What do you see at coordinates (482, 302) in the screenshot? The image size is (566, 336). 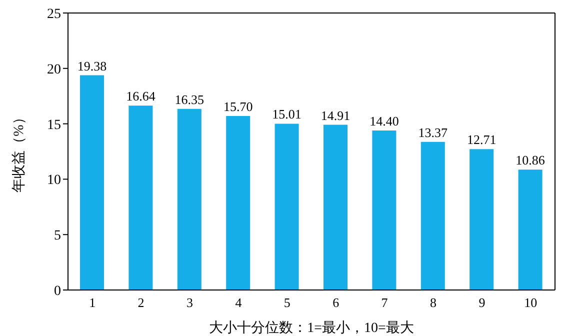 I see `x-tick-label: 9` at bounding box center [482, 302].